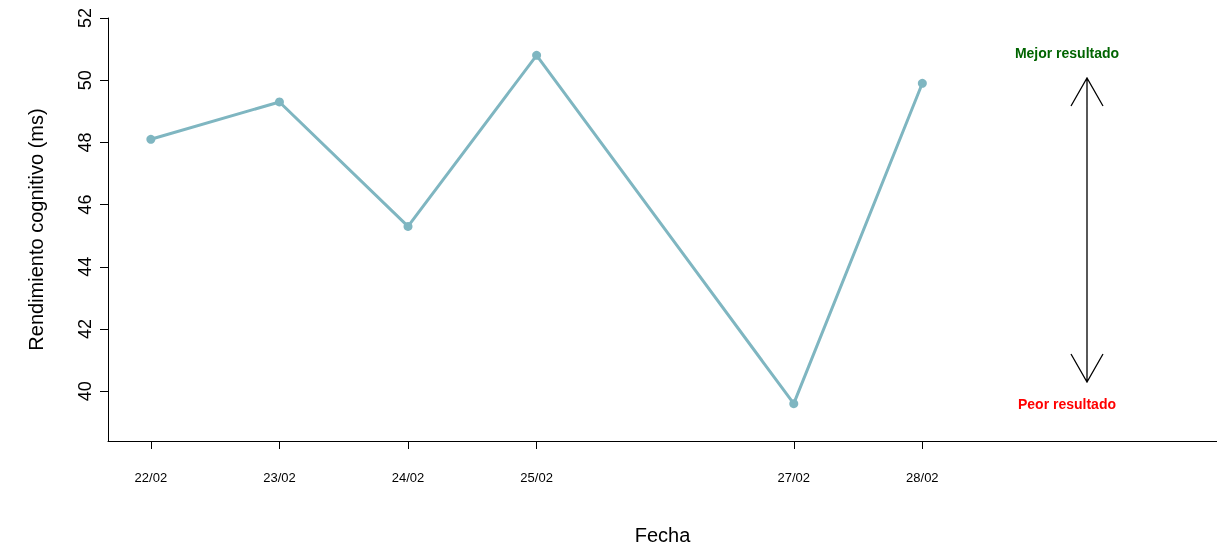 The height and width of the screenshot is (550, 1217). What do you see at coordinates (408, 477) in the screenshot?
I see `x-tick-label: 24/02` at bounding box center [408, 477].